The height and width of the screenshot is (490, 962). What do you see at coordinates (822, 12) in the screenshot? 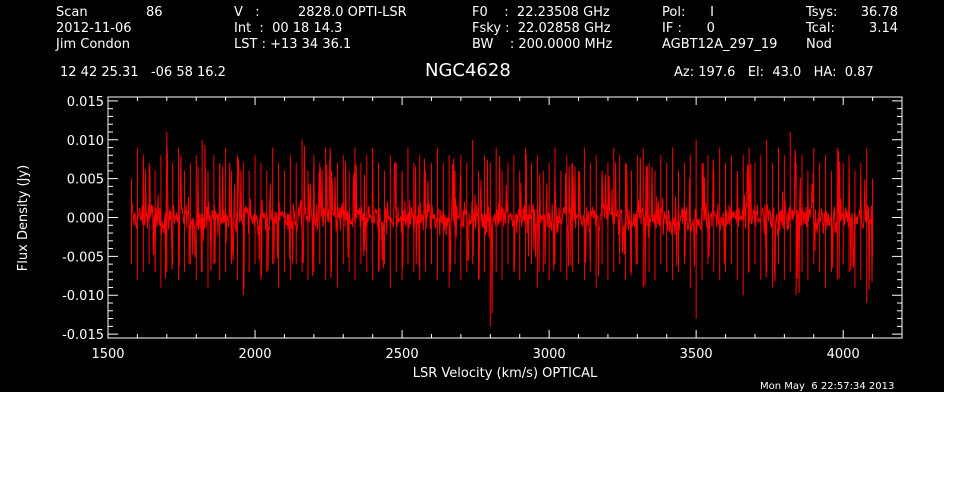
I see `tsys-label: Tsys:` at bounding box center [822, 12].